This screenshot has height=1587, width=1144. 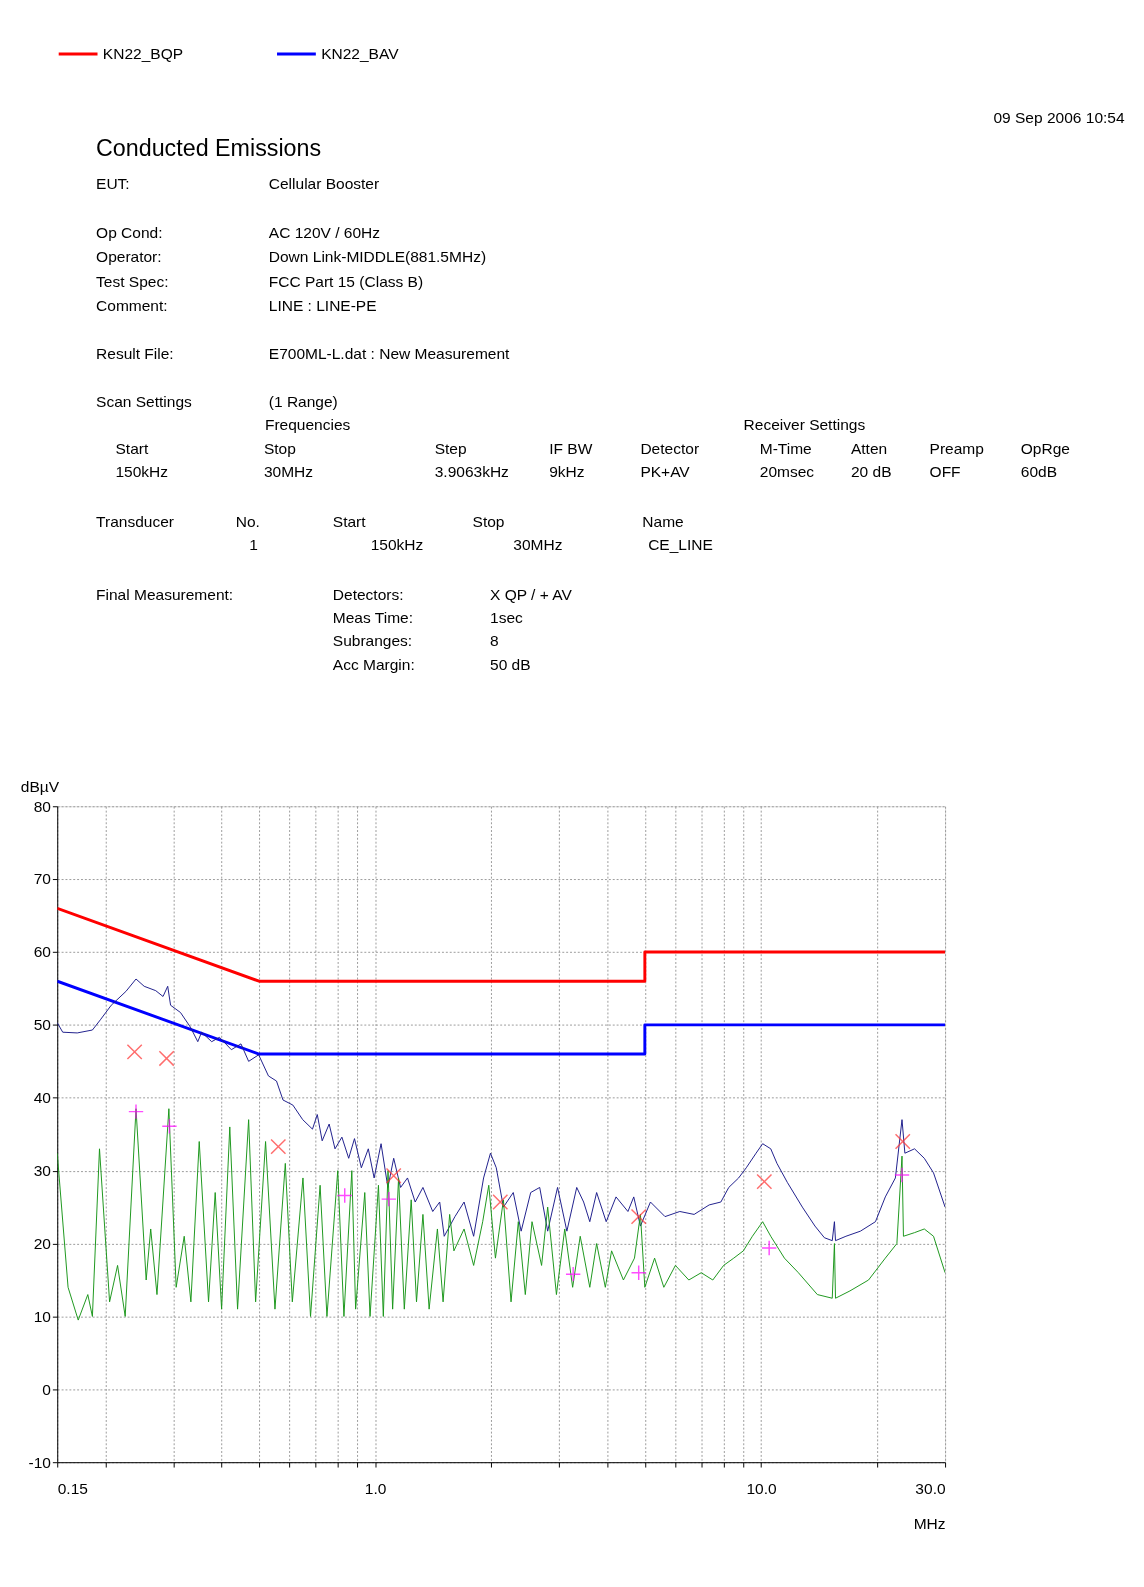 What do you see at coordinates (507, 617) in the screenshot?
I see `text: 1sec` at bounding box center [507, 617].